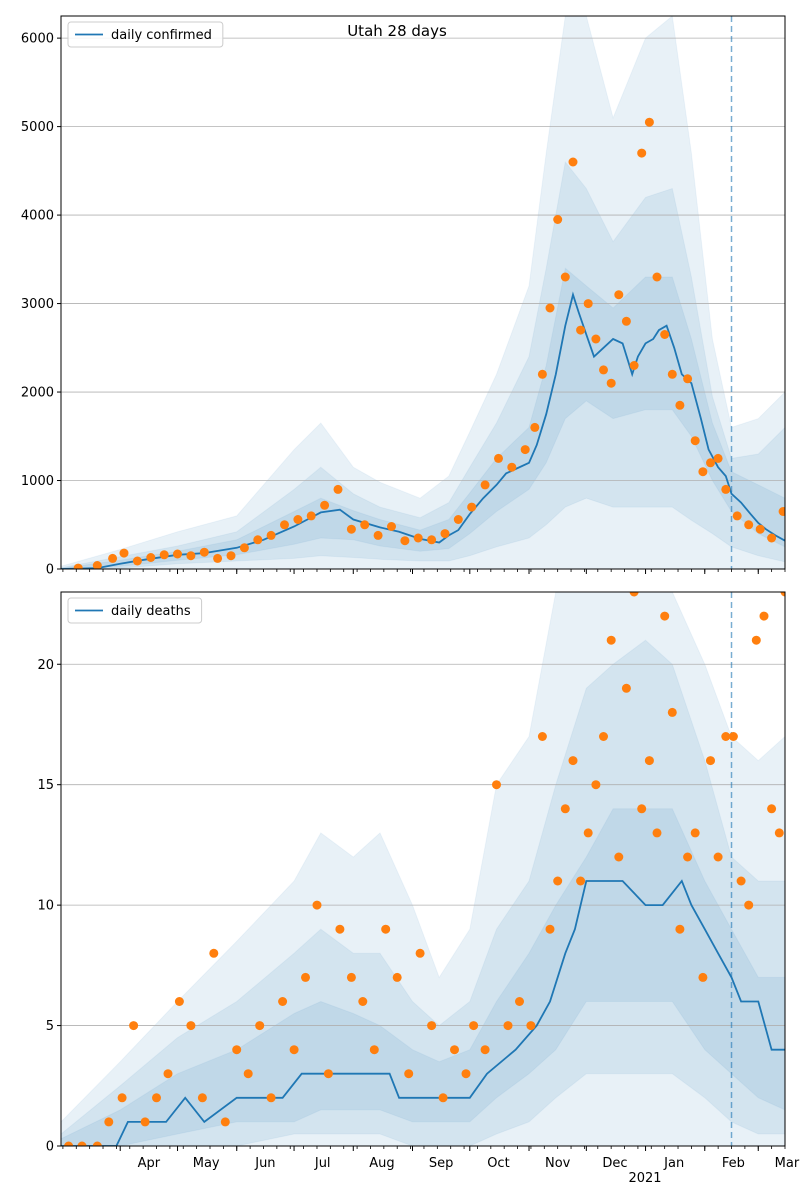 The width and height of the screenshot is (800, 1200). Describe the element at coordinates (673, 1163) in the screenshot. I see `x-tick-label: Jan` at that location.